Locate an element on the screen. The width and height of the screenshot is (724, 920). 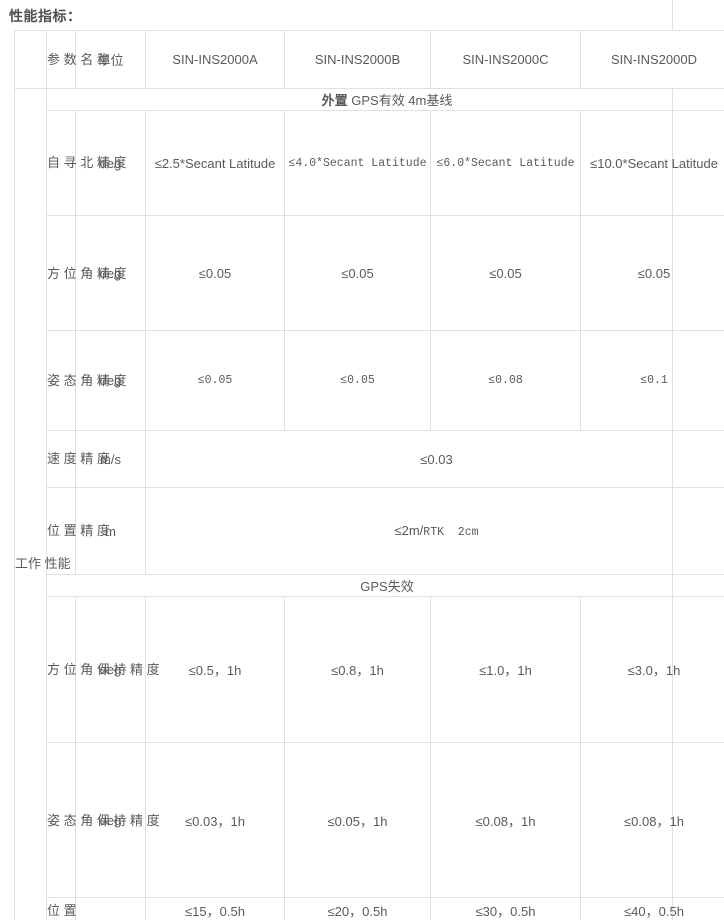
value-merged: ≤2m/RTK 2cm is located at coordinates (434, 531).